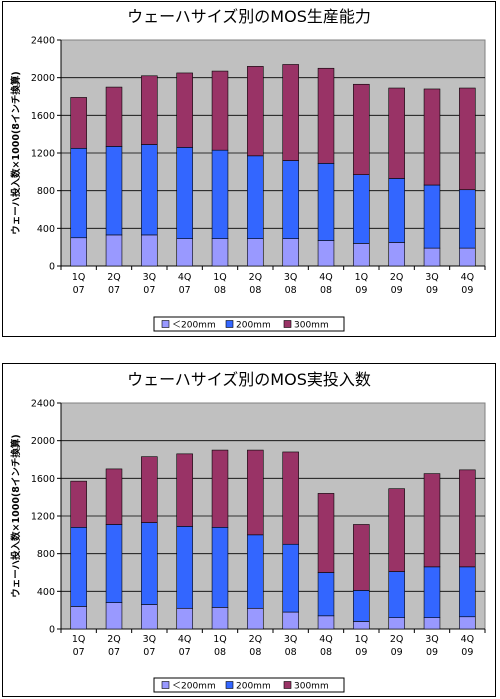 The image size is (500, 699). Describe the element at coordinates (43, 404) in the screenshot. I see `y-tick-label: 2400` at that location.